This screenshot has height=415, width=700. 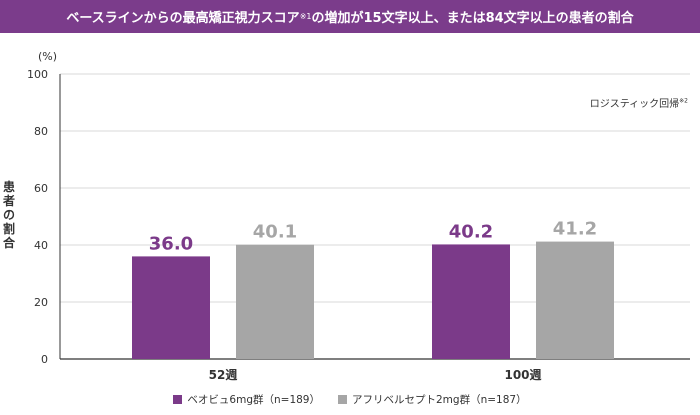 What do you see at coordinates (41, 188) in the screenshot?
I see `y-tick-label: 60` at bounding box center [41, 188].